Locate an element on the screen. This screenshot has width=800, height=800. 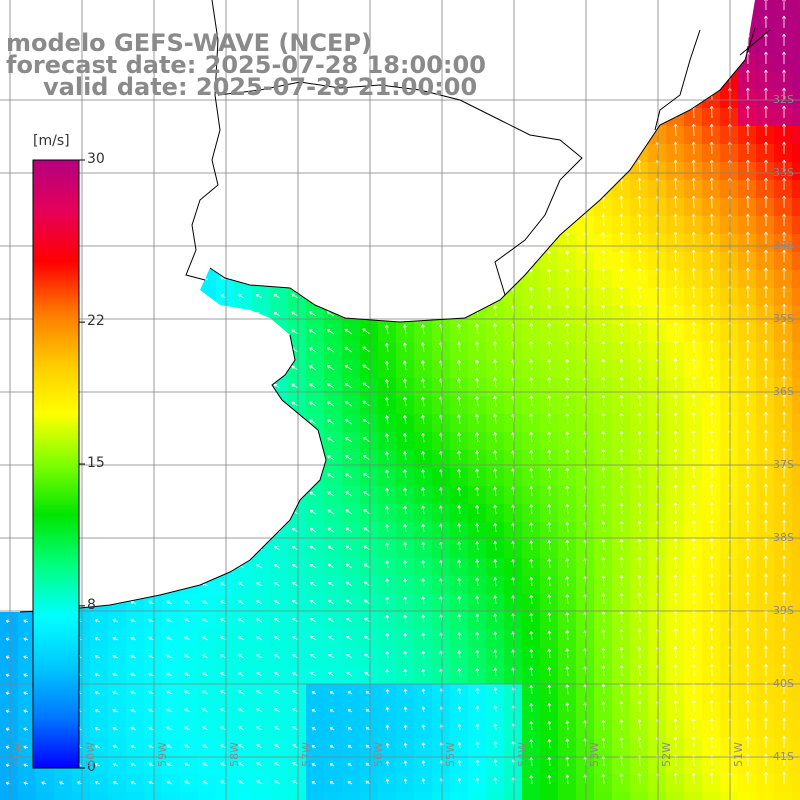
lon-label: 60W is located at coordinates (90, 754).